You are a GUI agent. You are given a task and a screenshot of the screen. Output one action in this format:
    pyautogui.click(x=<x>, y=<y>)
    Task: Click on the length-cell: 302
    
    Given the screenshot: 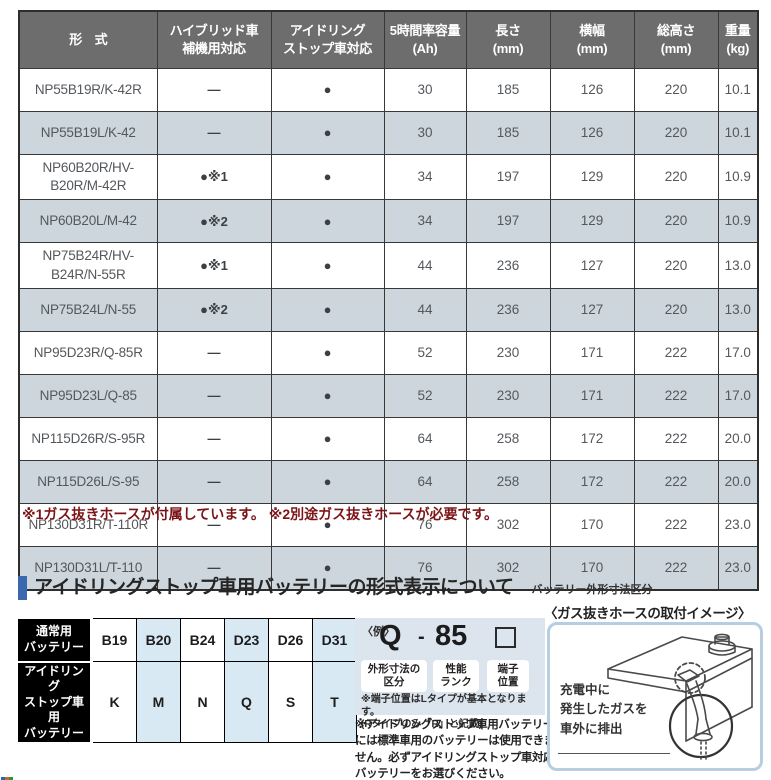 What is the action you would take?
    pyautogui.click(x=508, y=568)
    